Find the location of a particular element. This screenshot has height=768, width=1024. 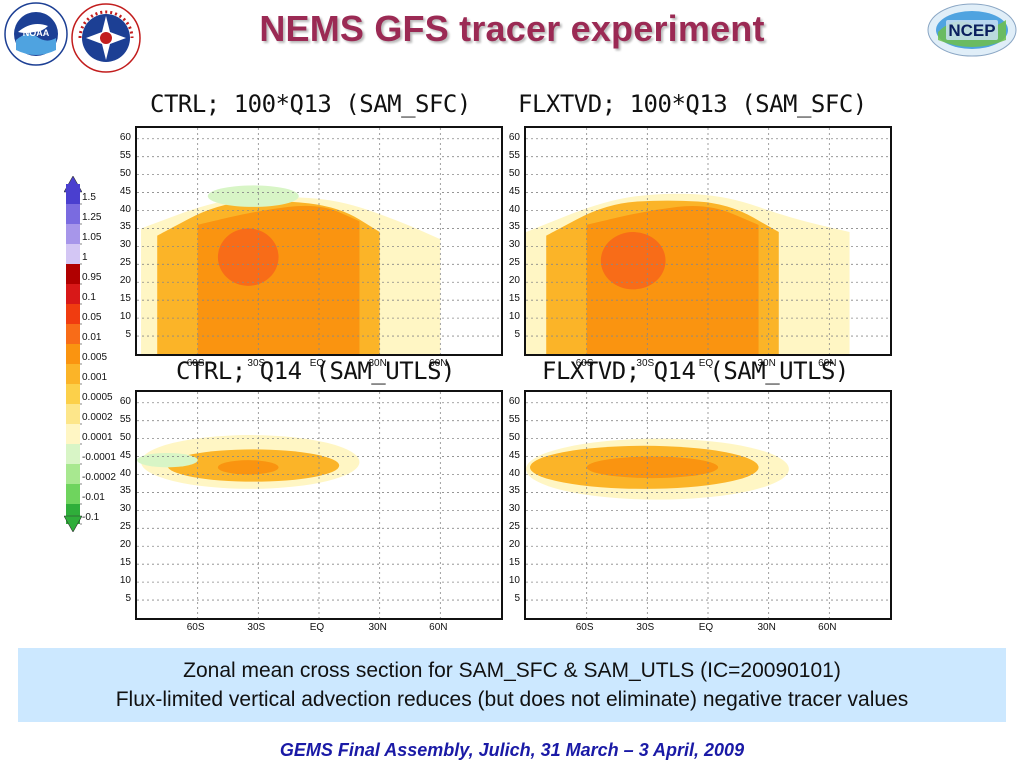

colorbar is located at coordinates (73, 354).